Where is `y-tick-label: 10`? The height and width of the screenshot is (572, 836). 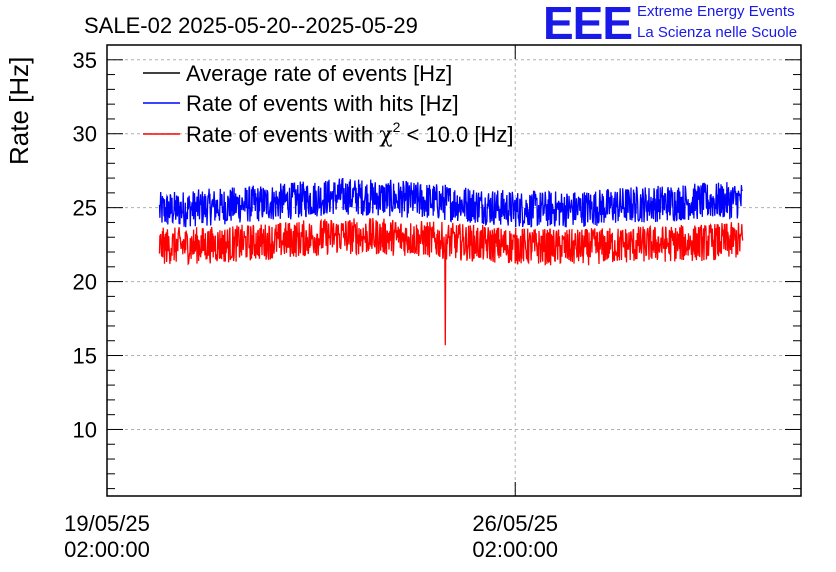
y-tick-label: 10 is located at coordinates (85, 429).